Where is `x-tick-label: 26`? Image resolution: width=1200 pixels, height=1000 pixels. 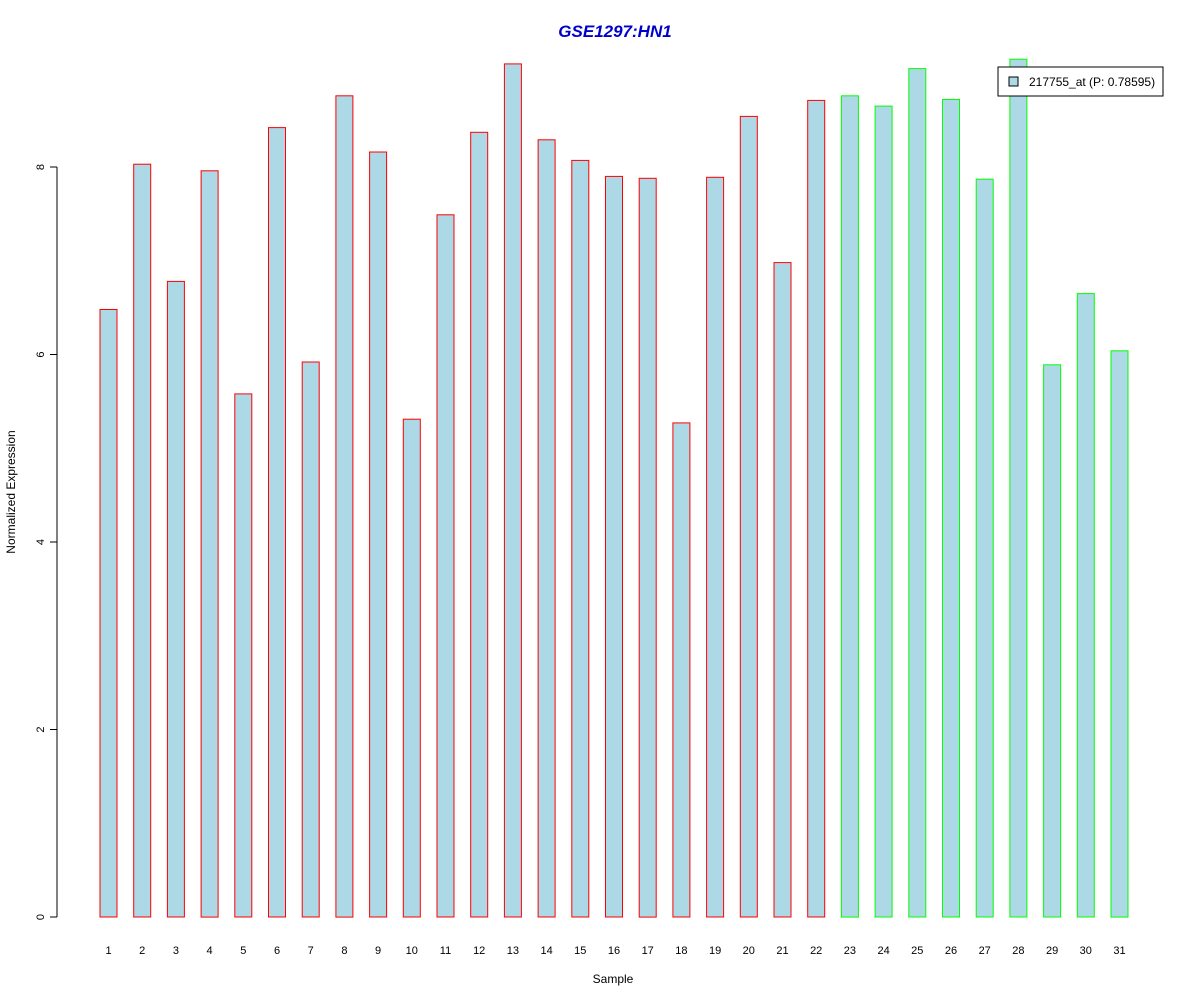
x-tick-label: 26 is located at coordinates (951, 951).